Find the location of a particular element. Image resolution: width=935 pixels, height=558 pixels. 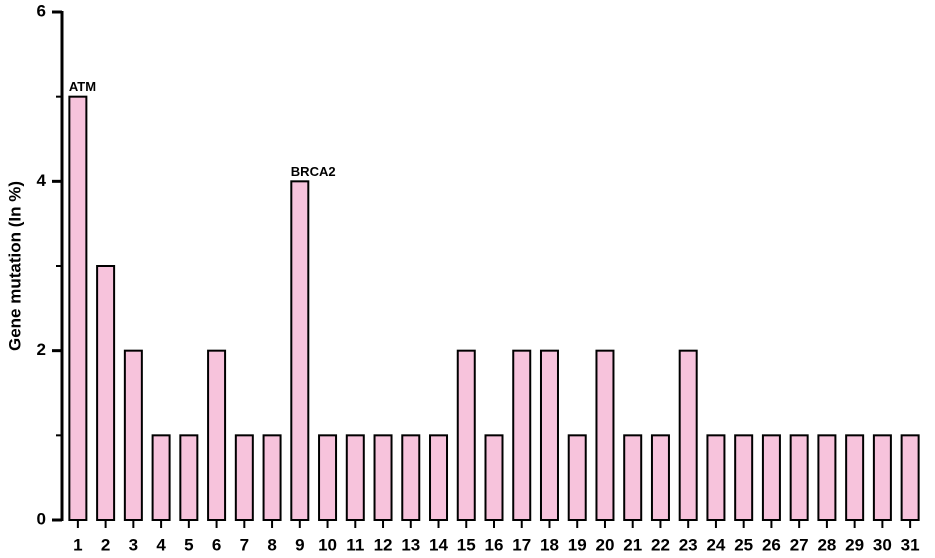

x-tick-label: 30 is located at coordinates (882, 544).